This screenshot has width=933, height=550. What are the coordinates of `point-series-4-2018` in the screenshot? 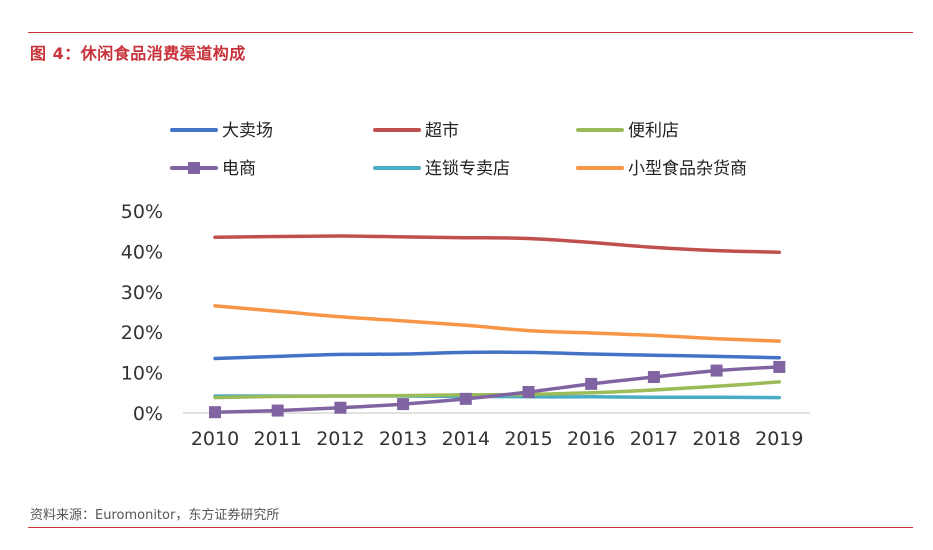 It's located at (716, 370).